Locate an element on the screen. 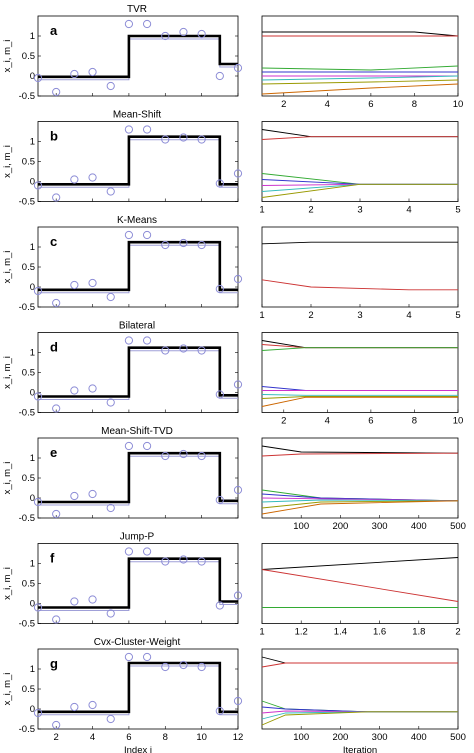  x-tick-label: 10 is located at coordinates (458, 421).